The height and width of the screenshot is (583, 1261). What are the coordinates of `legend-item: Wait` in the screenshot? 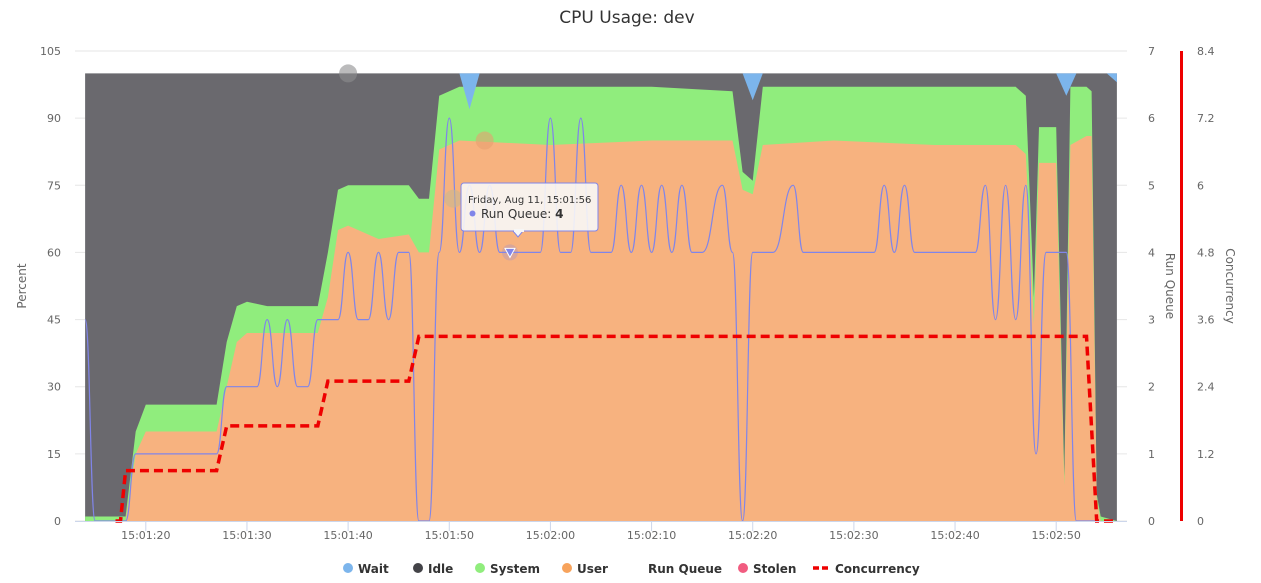 It's located at (373, 569).